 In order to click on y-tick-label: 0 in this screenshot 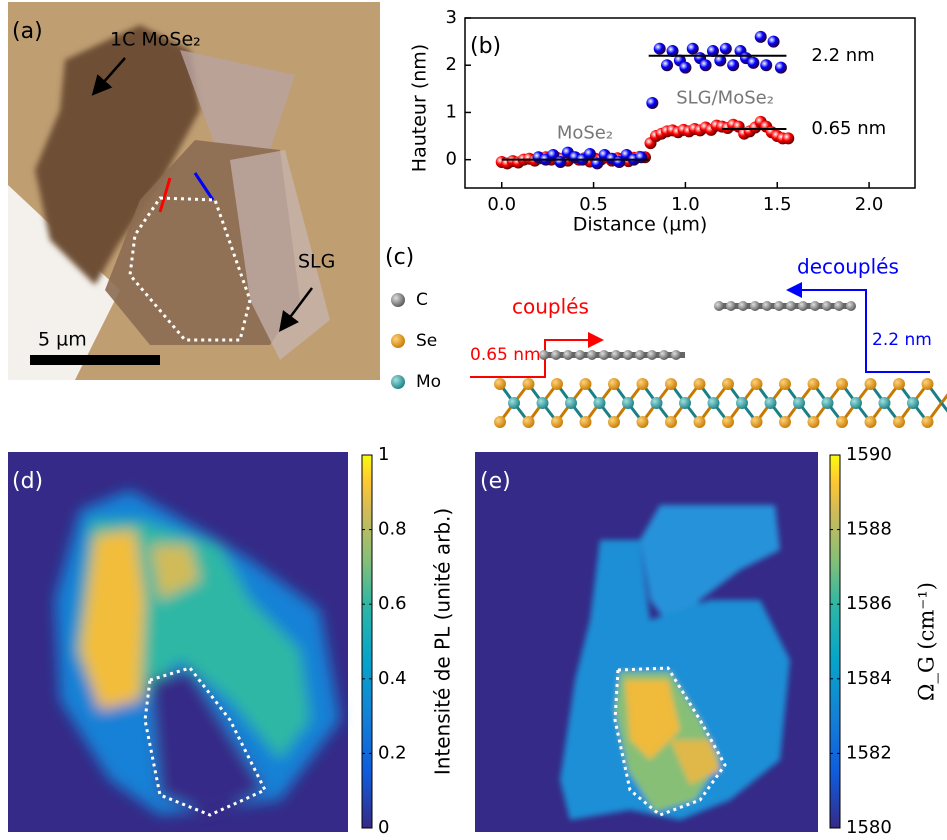, I will do `click(451, 159)`.